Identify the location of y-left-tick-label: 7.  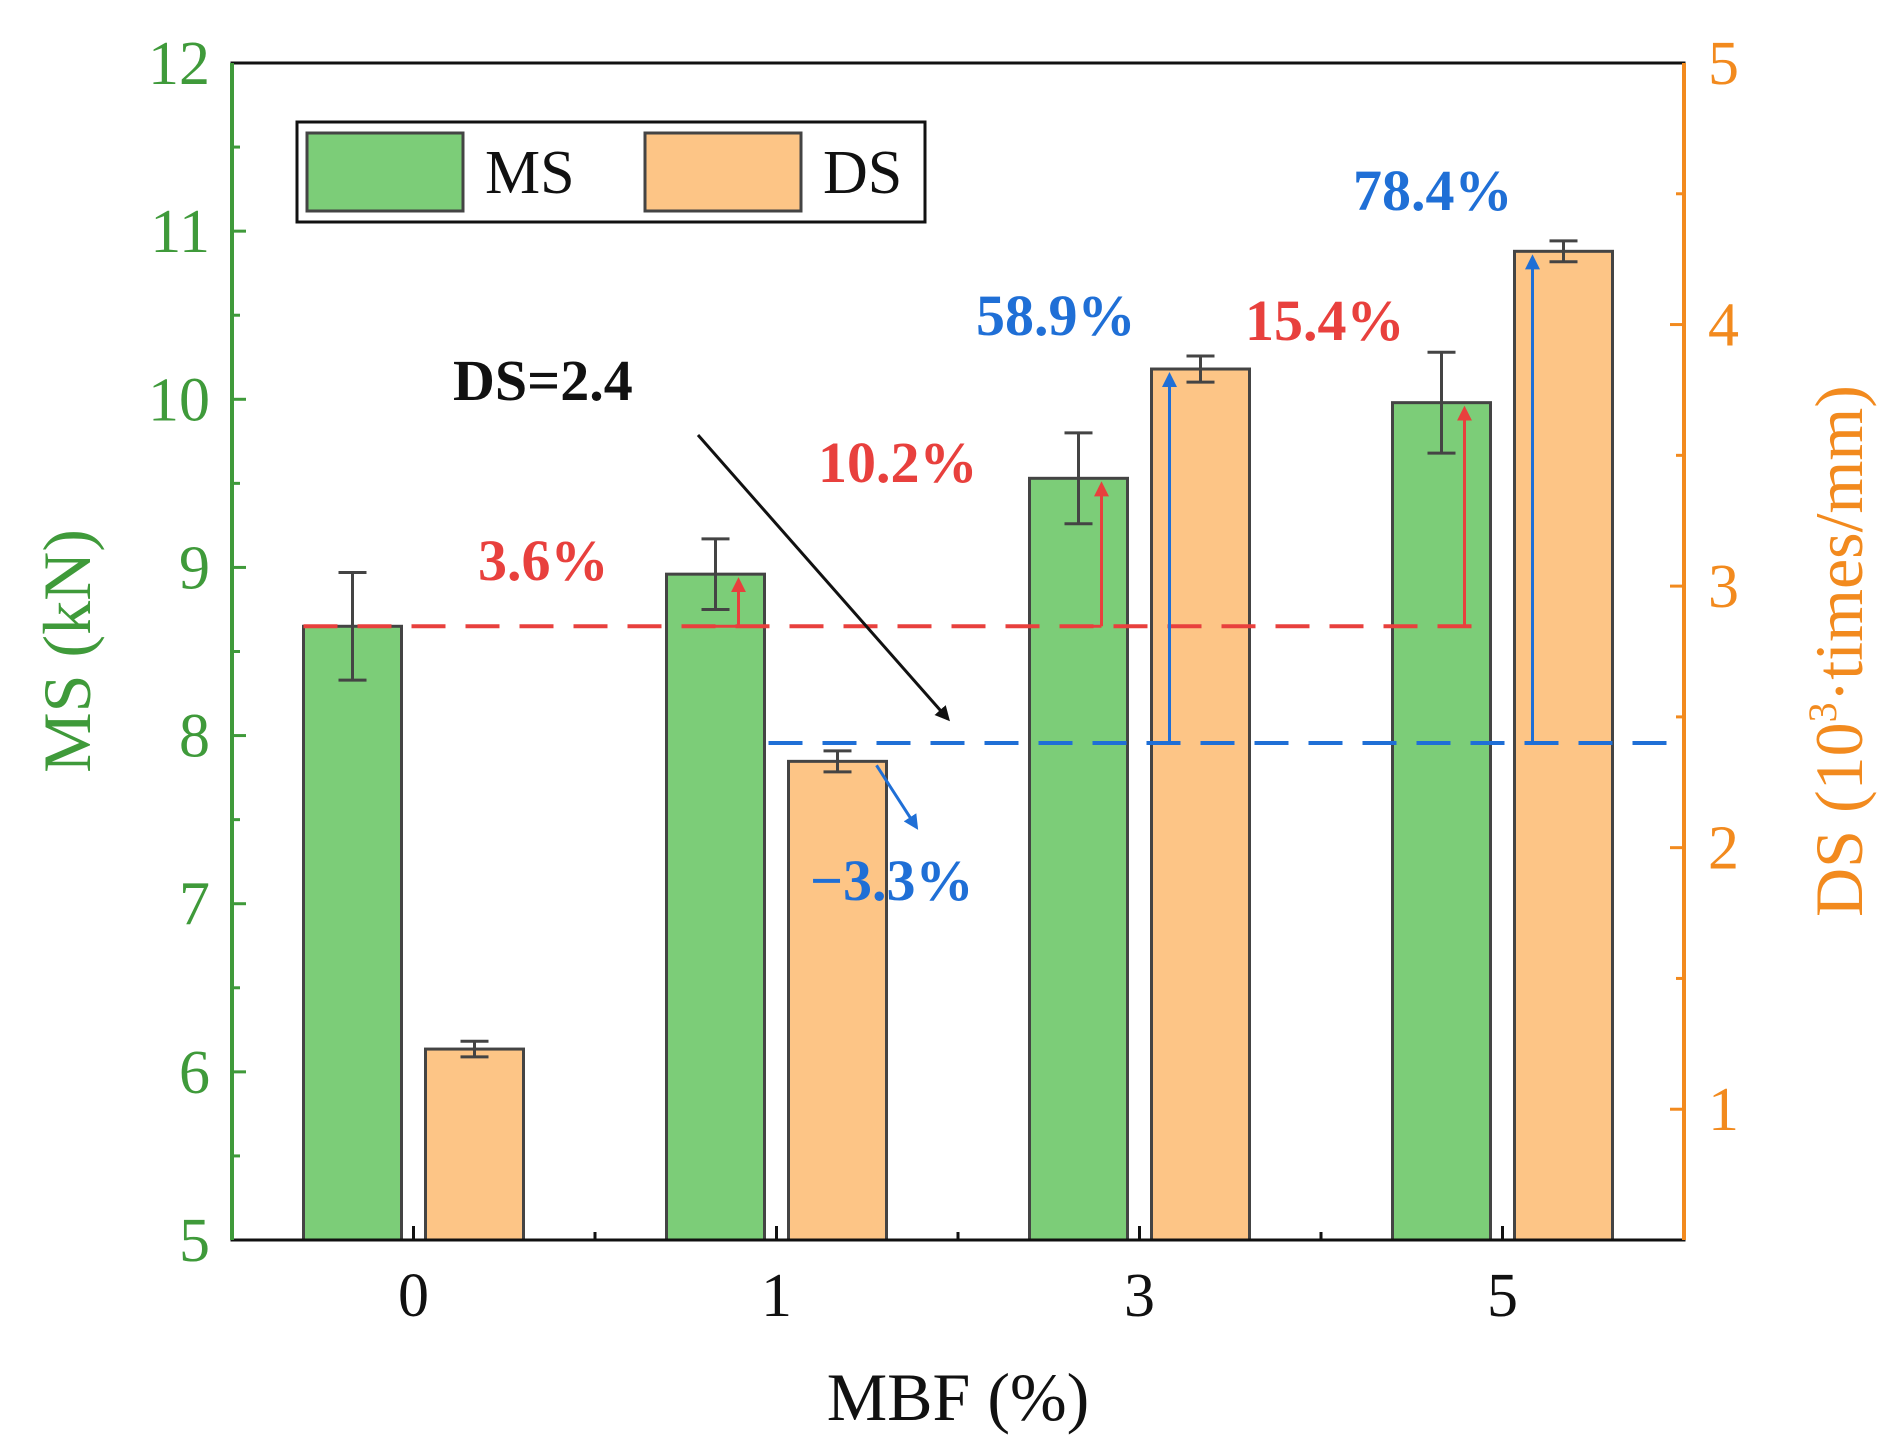
(194, 905).